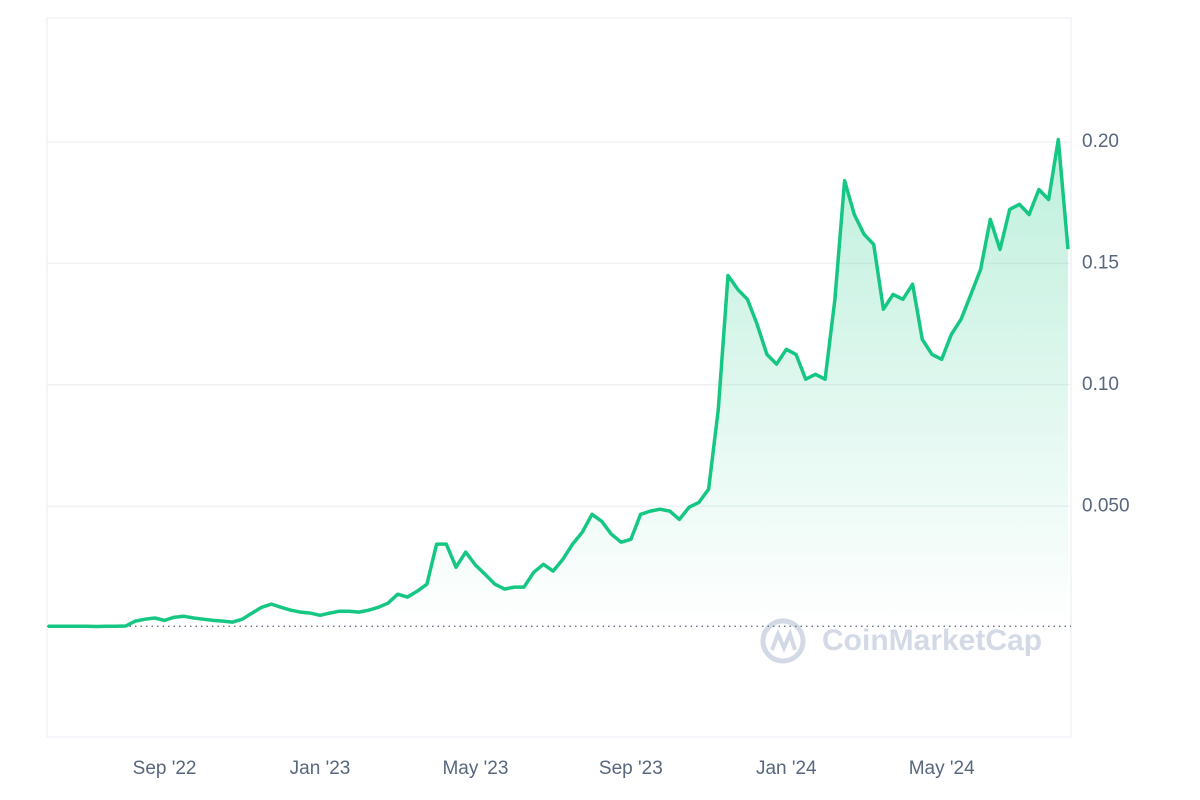  I want to click on y-tick-label: 0.050, so click(1106, 505).